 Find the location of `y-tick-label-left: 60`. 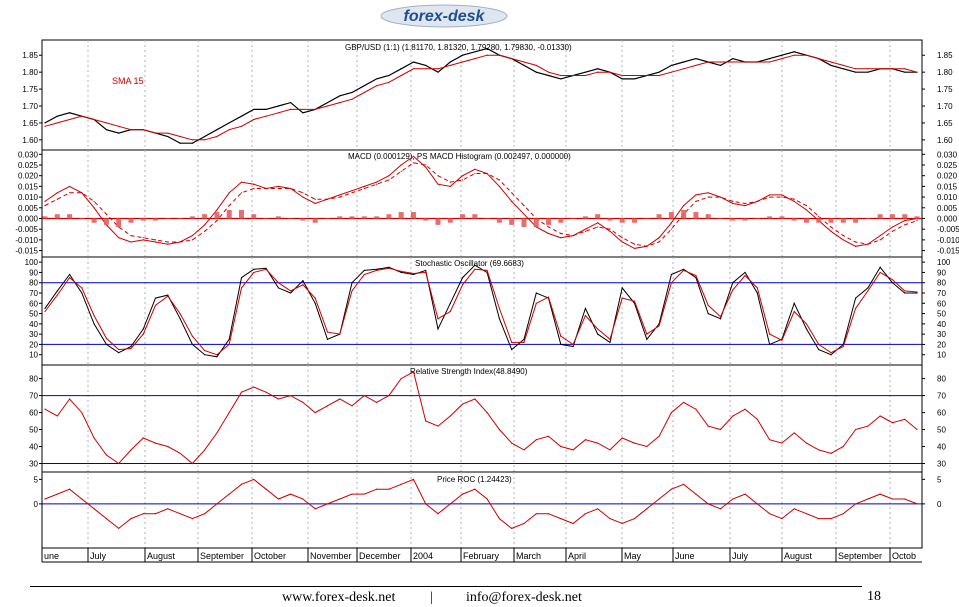

y-tick-label-left: 60 is located at coordinates (33, 413).